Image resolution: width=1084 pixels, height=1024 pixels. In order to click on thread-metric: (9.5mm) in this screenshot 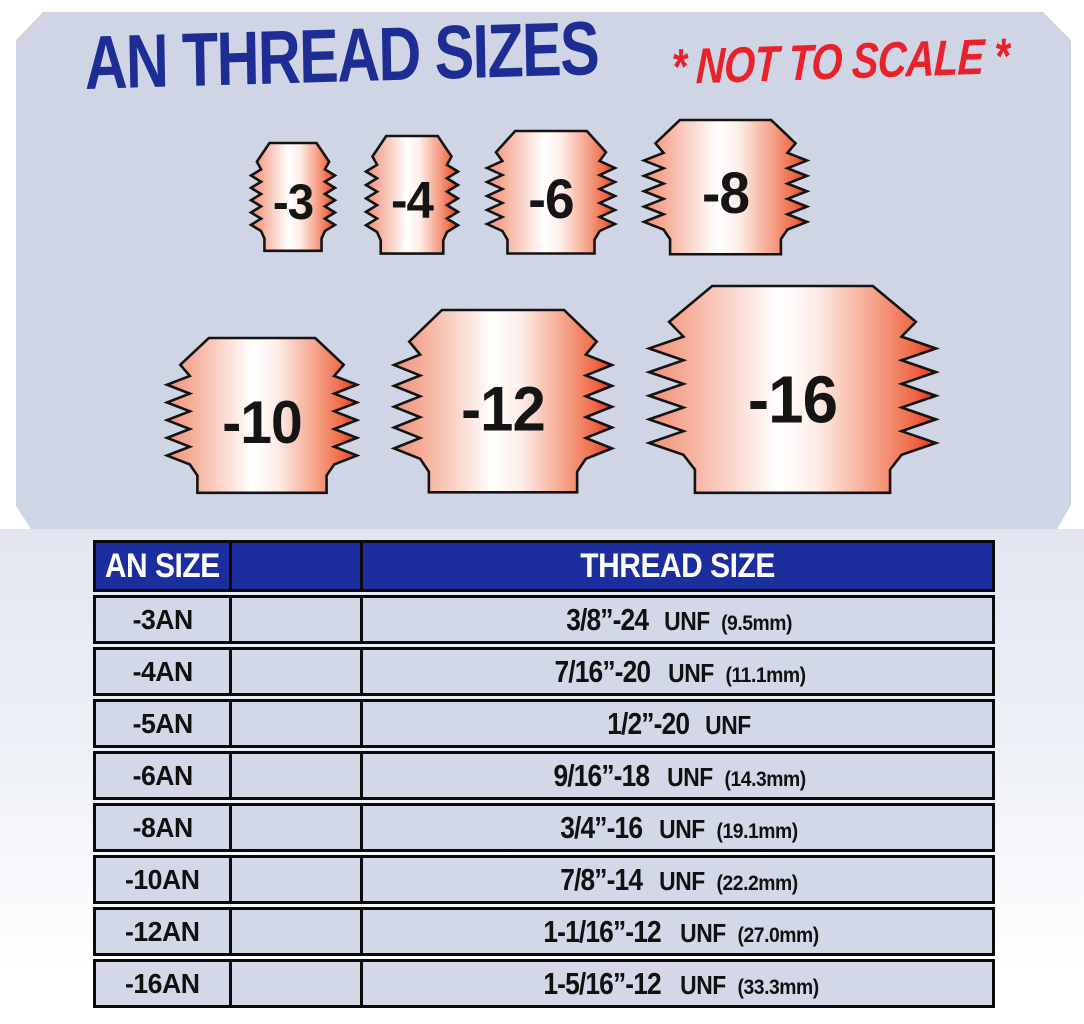, I will do `click(757, 623)`.